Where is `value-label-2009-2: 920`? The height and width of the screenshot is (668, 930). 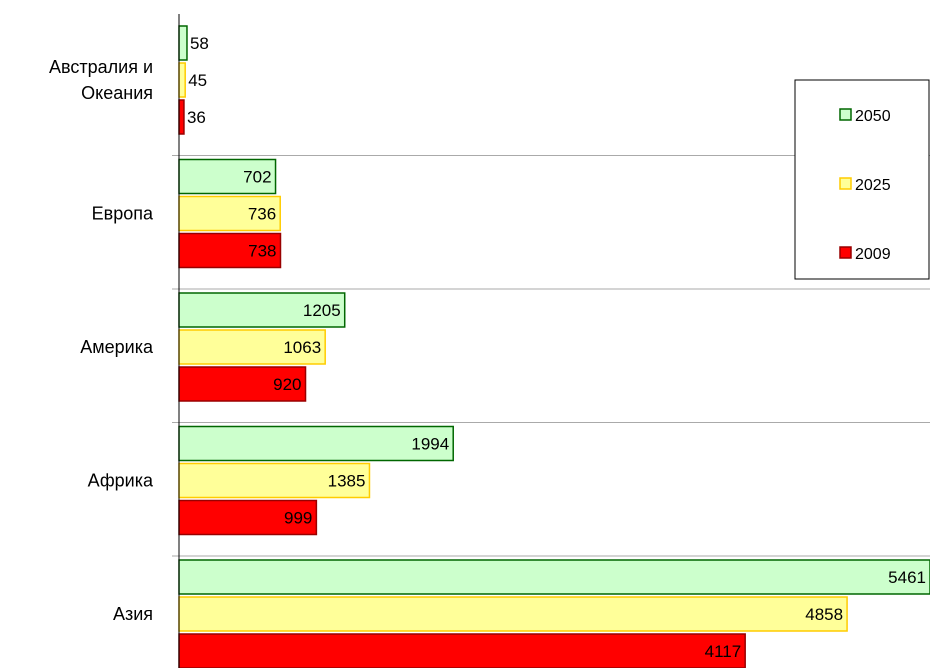 value-label-2009-2: 920 is located at coordinates (287, 384).